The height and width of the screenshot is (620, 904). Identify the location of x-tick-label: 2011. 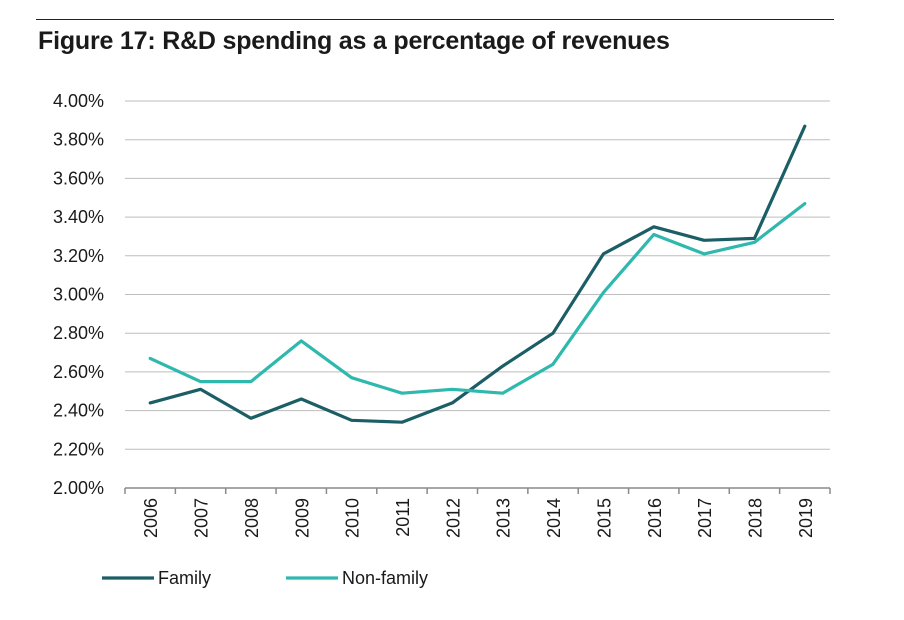
(403, 517).